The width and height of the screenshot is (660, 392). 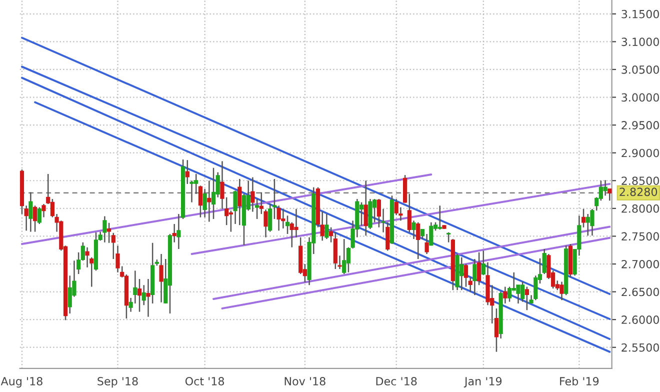 I want to click on y-tick-label: 2.5500, so click(x=640, y=347).